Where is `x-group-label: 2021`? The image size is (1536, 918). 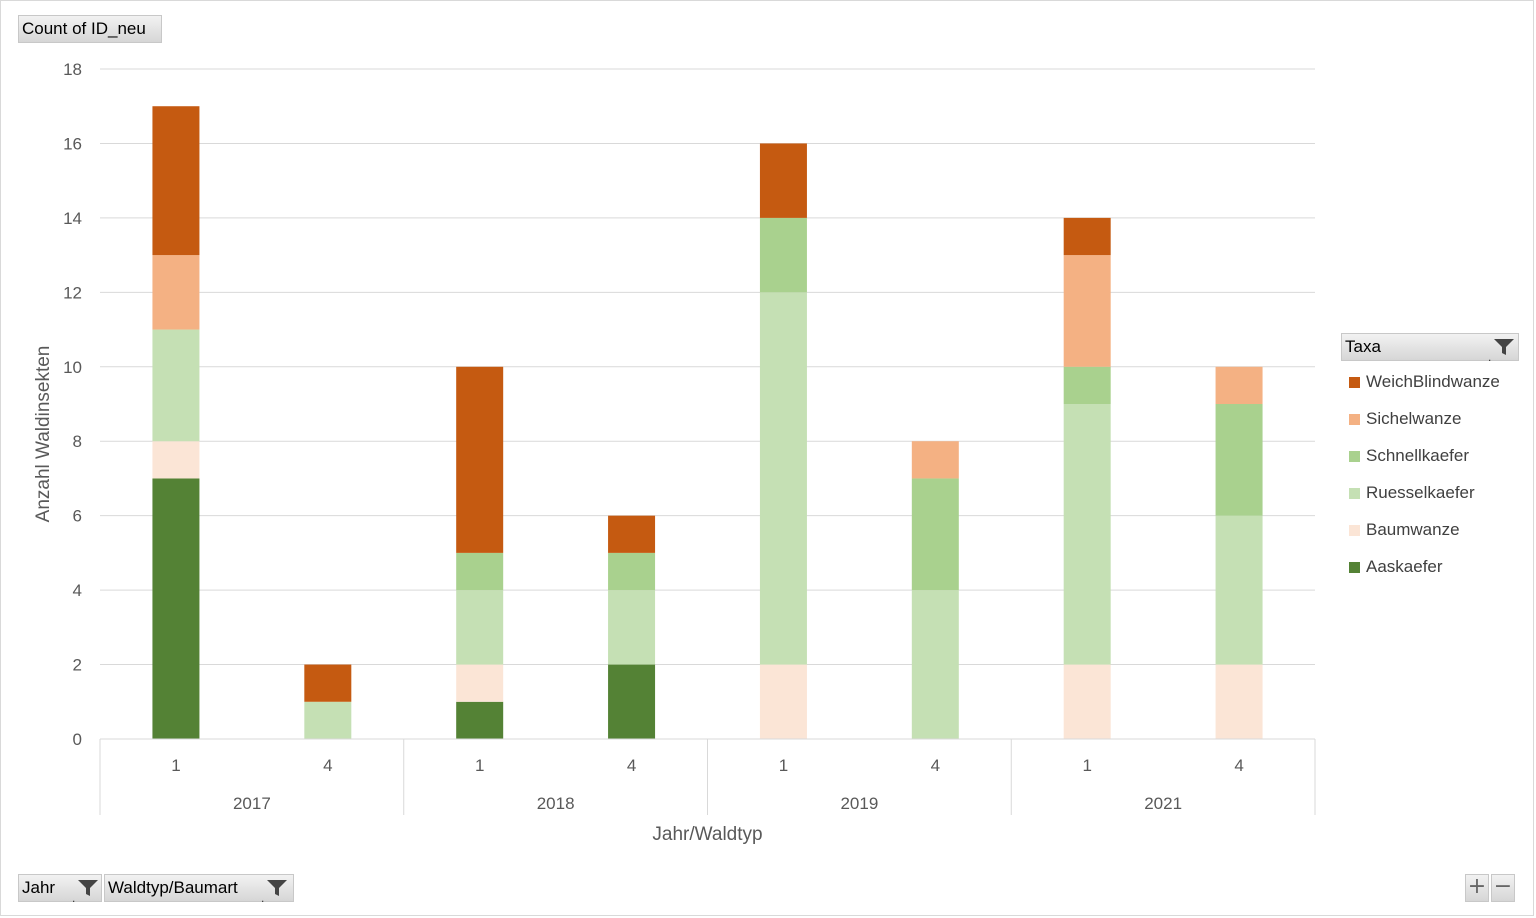 x-group-label: 2021 is located at coordinates (1163, 803).